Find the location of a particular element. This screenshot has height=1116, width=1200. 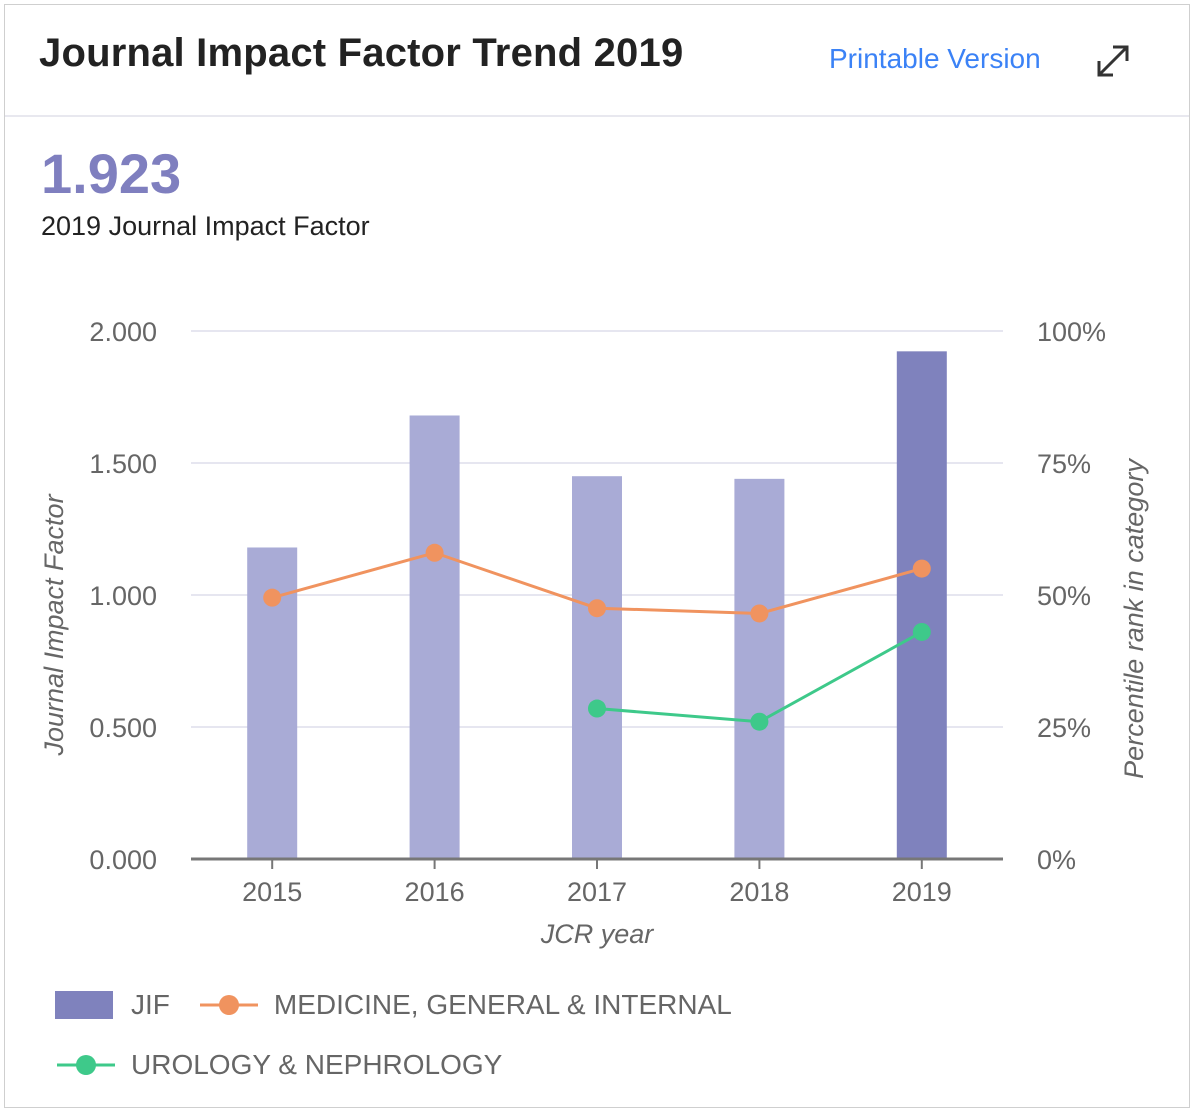

legend-label-jif: JIF is located at coordinates (150, 1004).